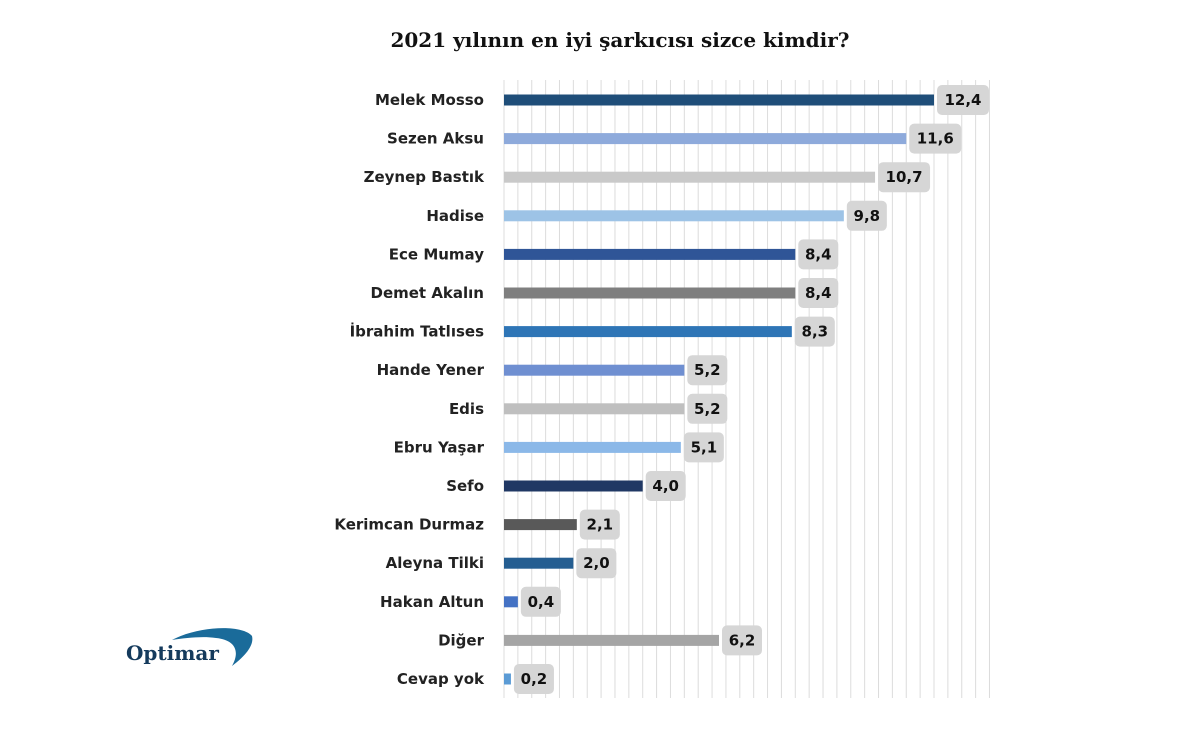 The image size is (1200, 737). I want to click on value-label: 0,2, so click(534, 679).